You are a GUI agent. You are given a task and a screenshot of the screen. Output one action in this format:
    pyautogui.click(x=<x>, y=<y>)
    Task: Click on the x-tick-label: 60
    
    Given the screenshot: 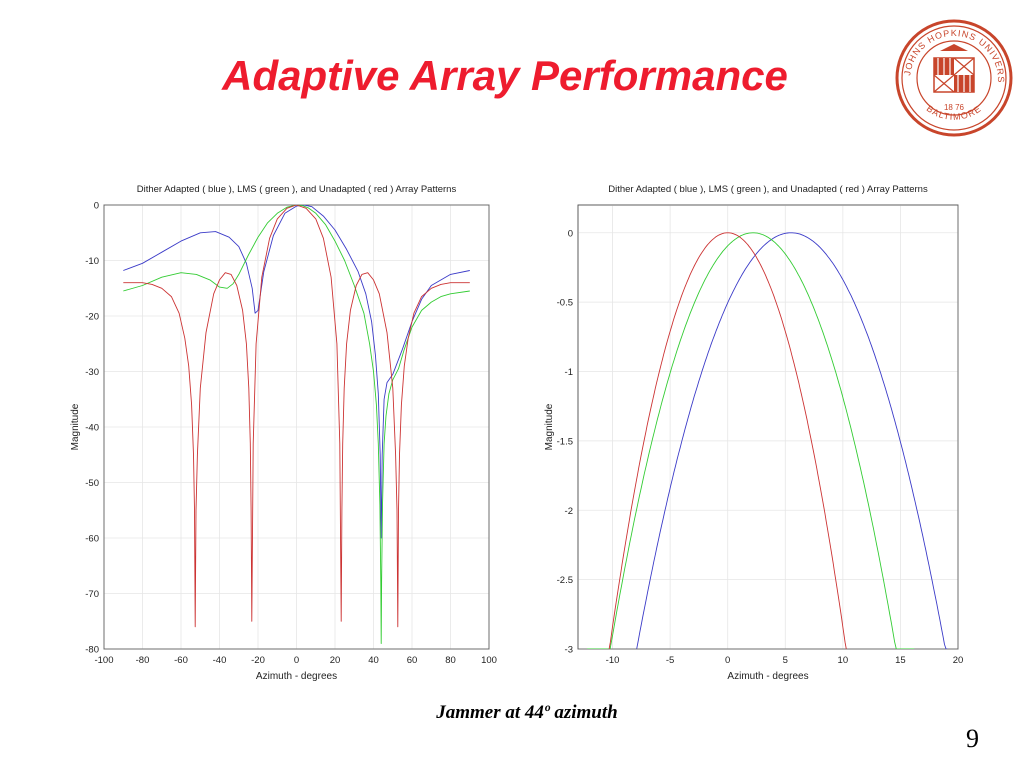 What is the action you would take?
    pyautogui.click(x=412, y=660)
    